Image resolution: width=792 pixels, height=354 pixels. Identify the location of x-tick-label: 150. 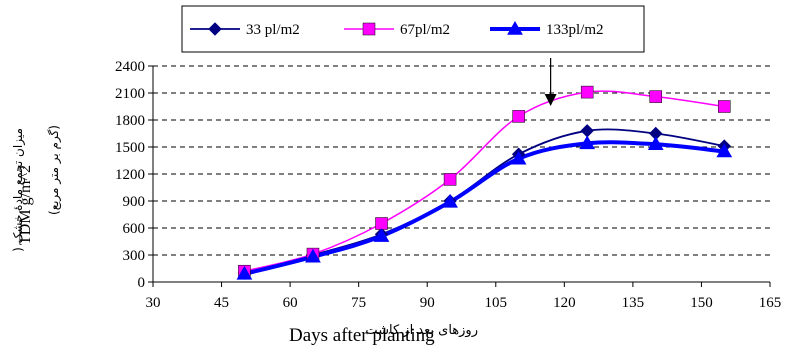
(701, 303).